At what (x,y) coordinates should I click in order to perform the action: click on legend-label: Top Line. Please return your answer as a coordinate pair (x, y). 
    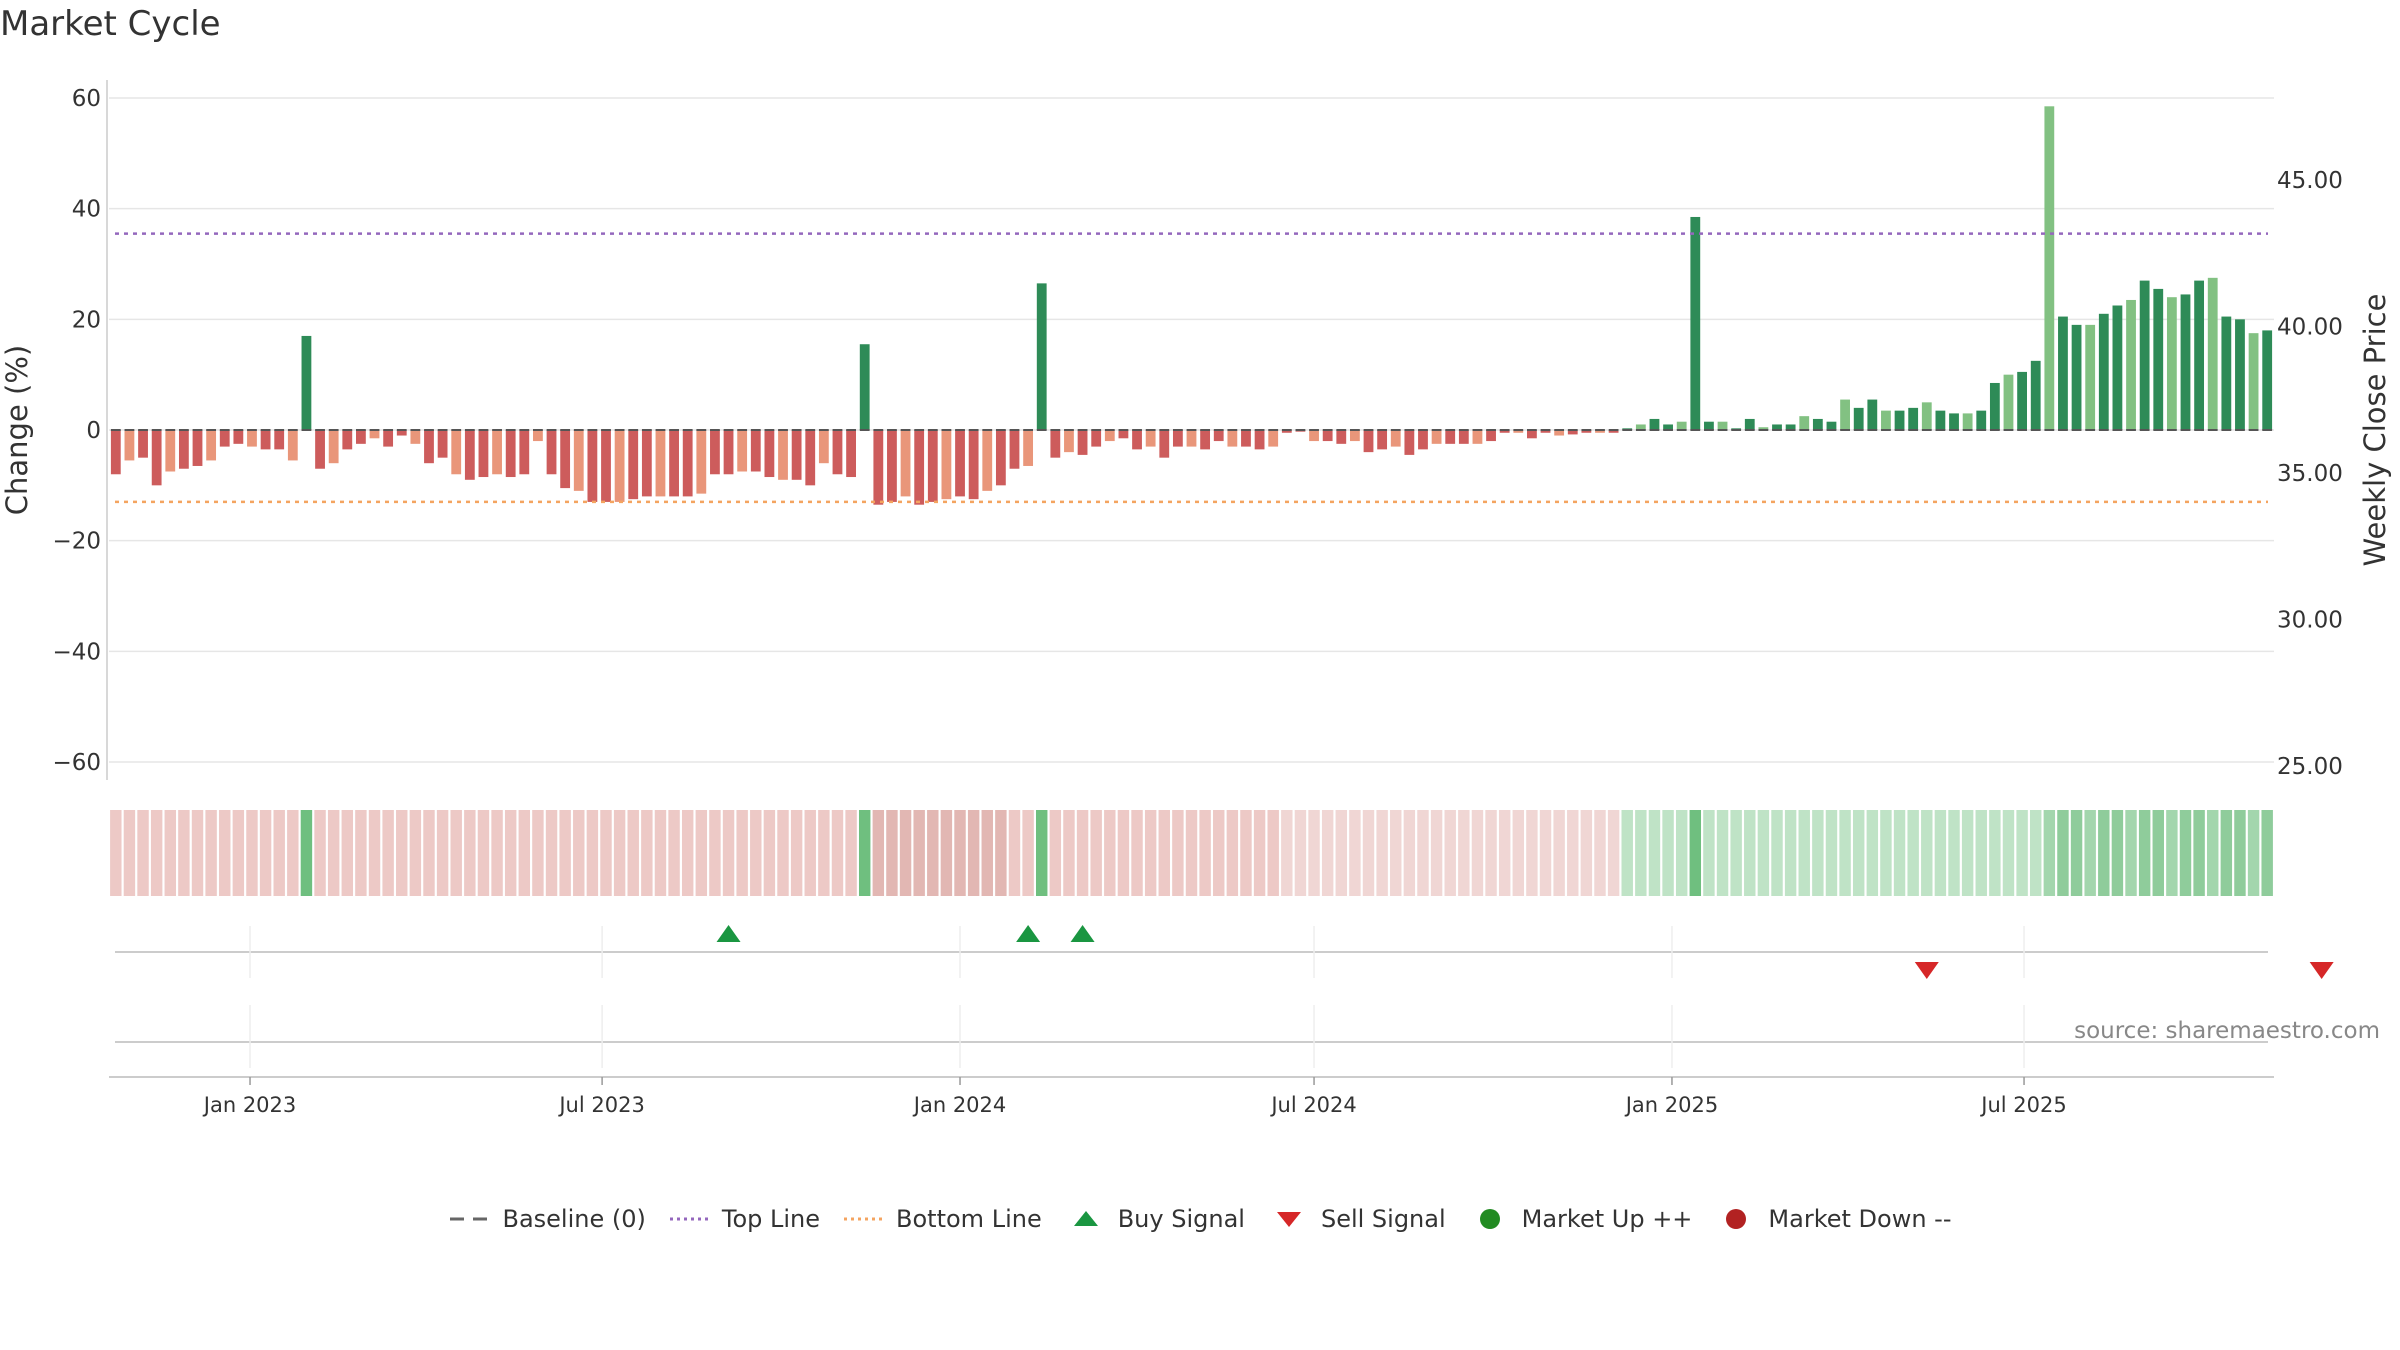
    Looking at the image, I should click on (771, 1219).